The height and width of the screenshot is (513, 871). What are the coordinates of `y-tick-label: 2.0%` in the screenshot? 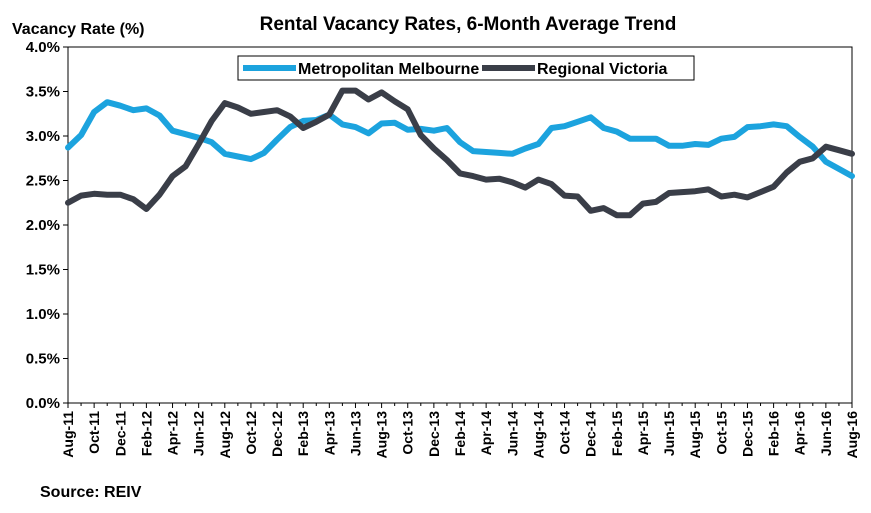 It's located at (43, 225).